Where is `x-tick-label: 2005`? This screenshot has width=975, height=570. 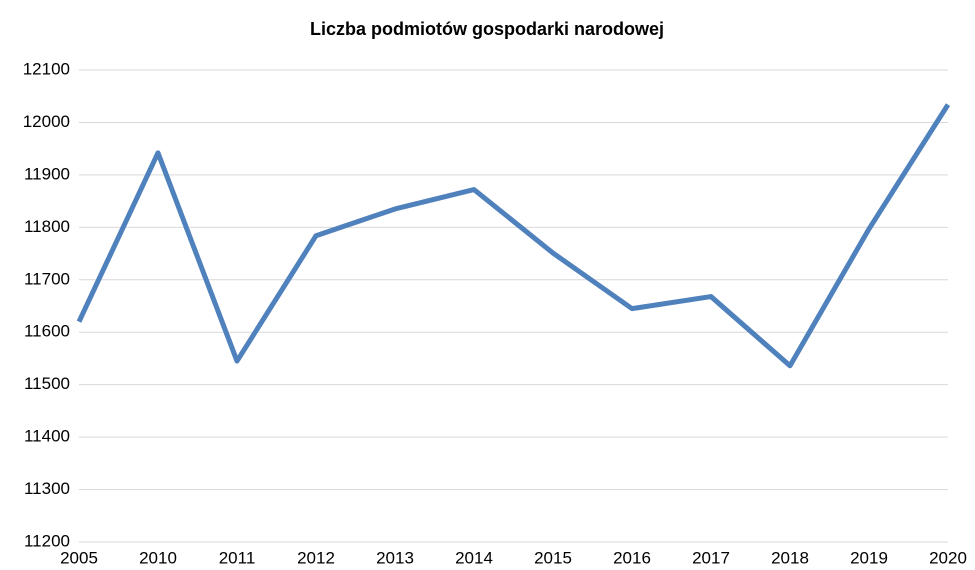 x-tick-label: 2005 is located at coordinates (79, 557).